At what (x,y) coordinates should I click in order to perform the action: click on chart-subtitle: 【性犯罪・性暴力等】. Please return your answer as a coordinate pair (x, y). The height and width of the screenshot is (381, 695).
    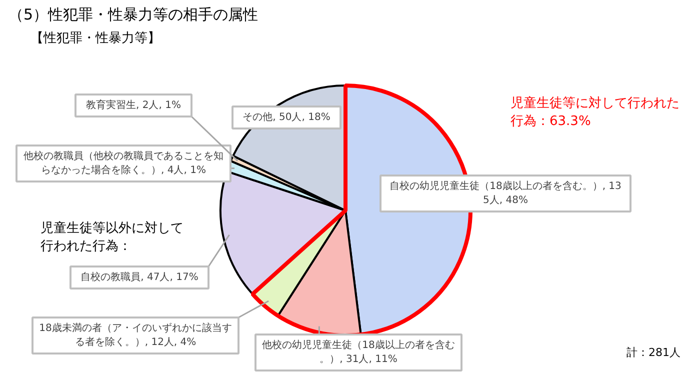
    Looking at the image, I should click on (95, 38).